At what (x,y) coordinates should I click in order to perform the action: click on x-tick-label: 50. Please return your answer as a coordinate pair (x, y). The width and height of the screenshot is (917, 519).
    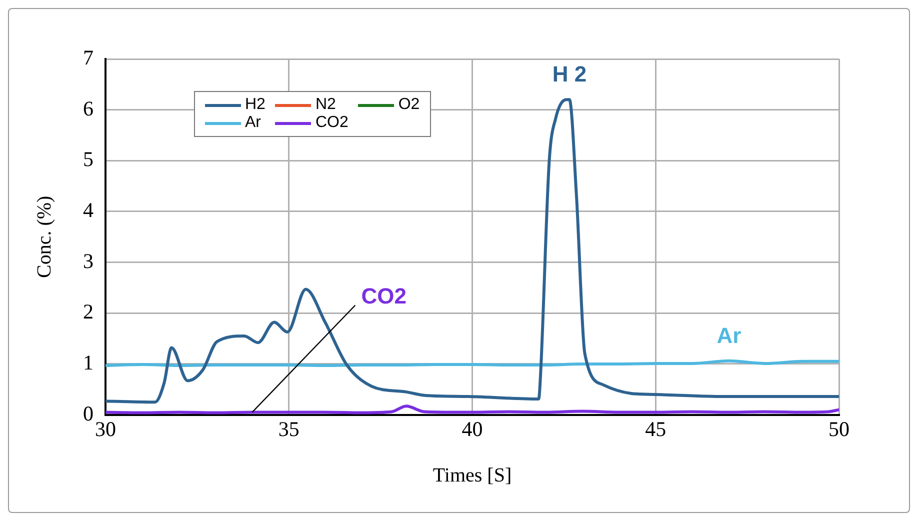
    Looking at the image, I should click on (839, 428).